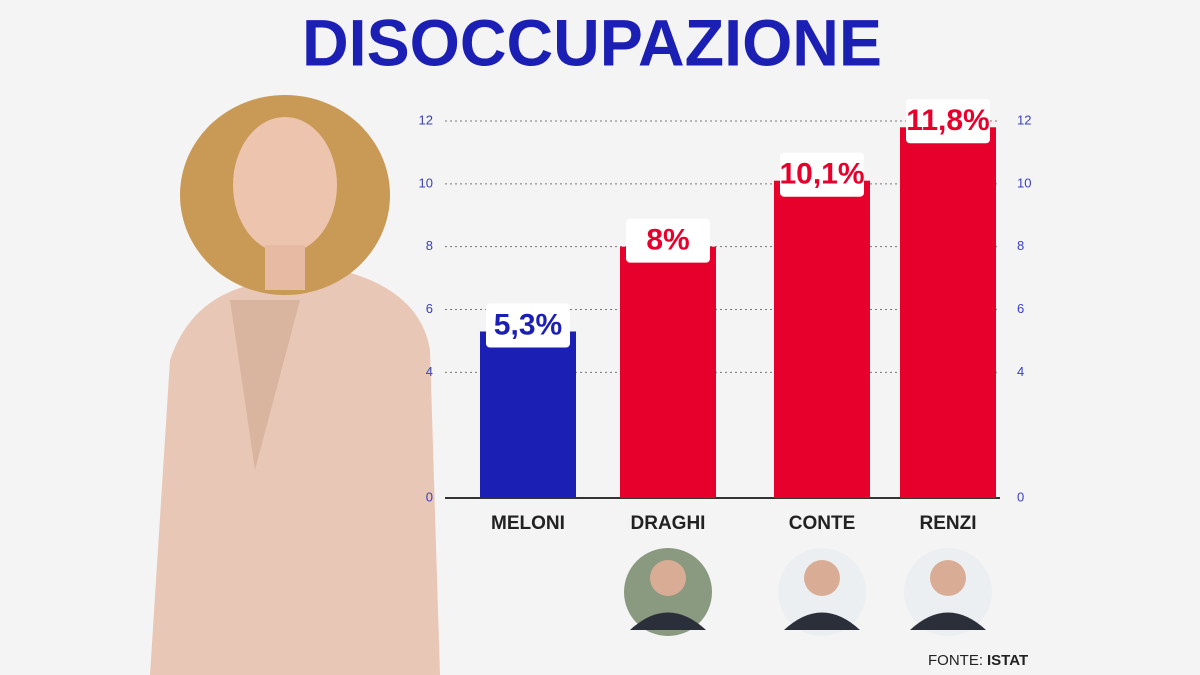 This screenshot has width=1200, height=675. I want to click on y2-tick-label: 6, so click(1020, 308).